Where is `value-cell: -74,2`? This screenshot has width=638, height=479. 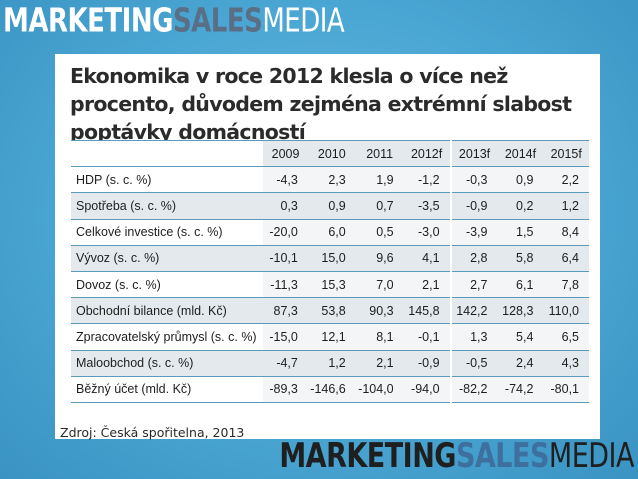 value-cell: -74,2 is located at coordinates (520, 389).